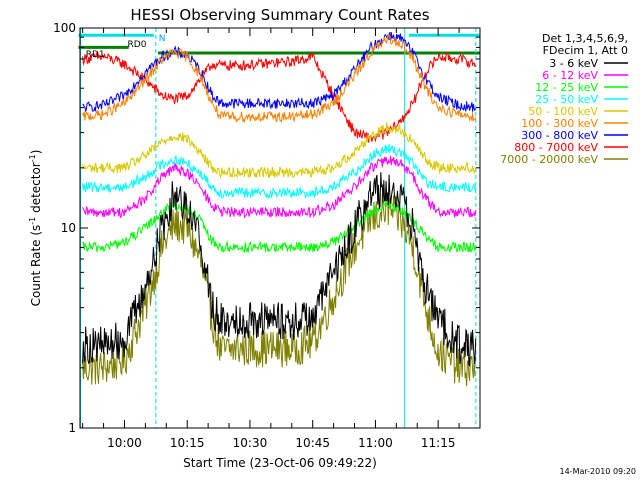 The image size is (640, 480). Describe the element at coordinates (64, 28) in the screenshot. I see `y-tick-label: 100` at that location.